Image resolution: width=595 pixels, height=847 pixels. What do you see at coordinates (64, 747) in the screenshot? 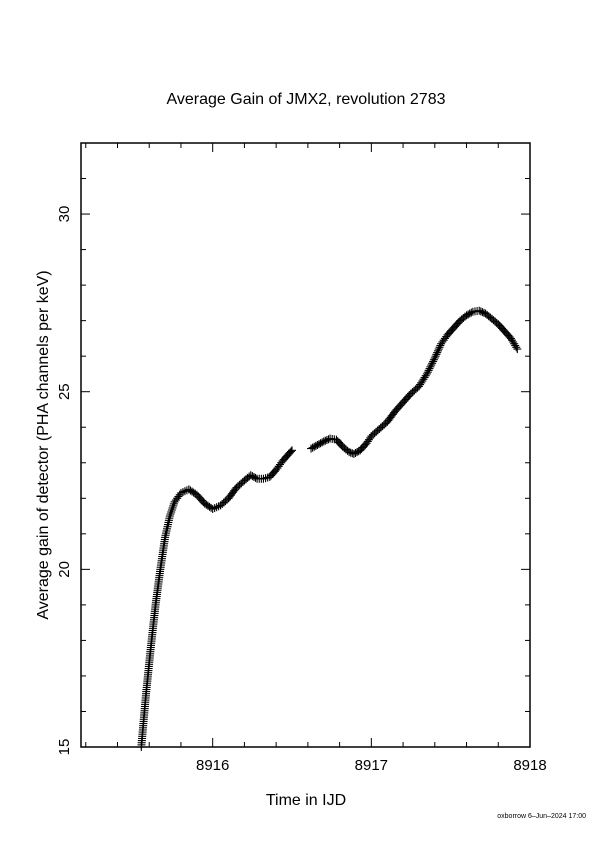
I see `y-tick-label: 15` at bounding box center [64, 747].